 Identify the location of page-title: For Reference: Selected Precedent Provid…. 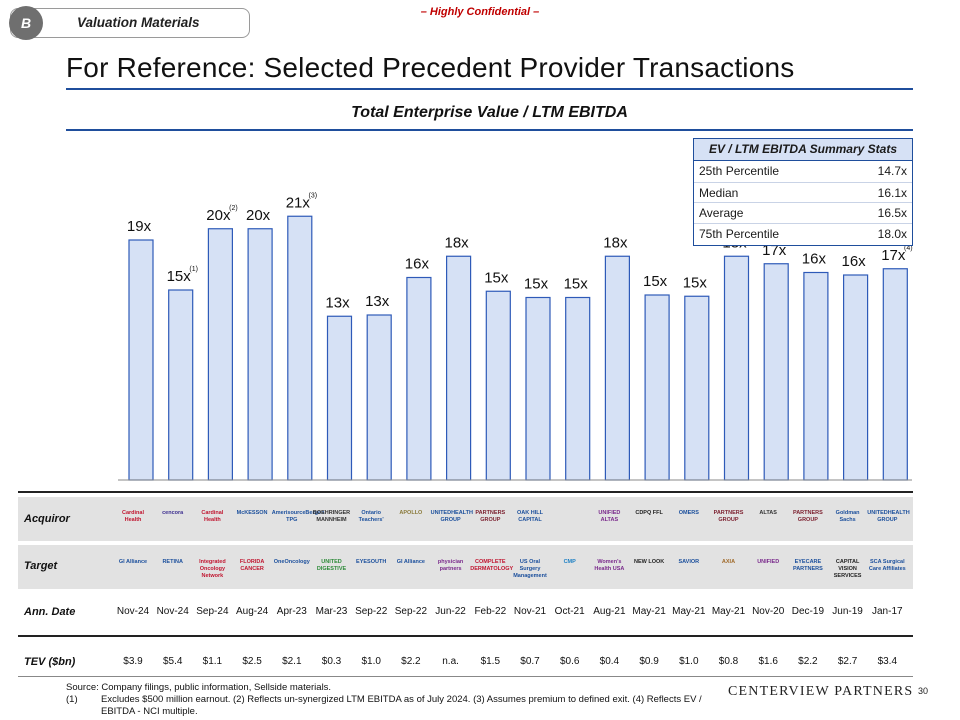
(430, 67).